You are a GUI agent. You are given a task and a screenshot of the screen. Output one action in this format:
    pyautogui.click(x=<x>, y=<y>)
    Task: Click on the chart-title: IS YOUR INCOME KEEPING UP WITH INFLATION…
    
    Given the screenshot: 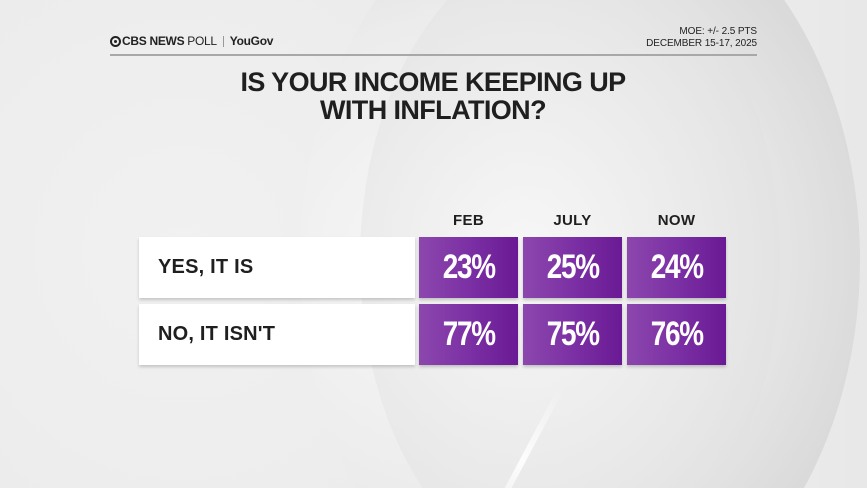 What is the action you would take?
    pyautogui.click(x=433, y=96)
    